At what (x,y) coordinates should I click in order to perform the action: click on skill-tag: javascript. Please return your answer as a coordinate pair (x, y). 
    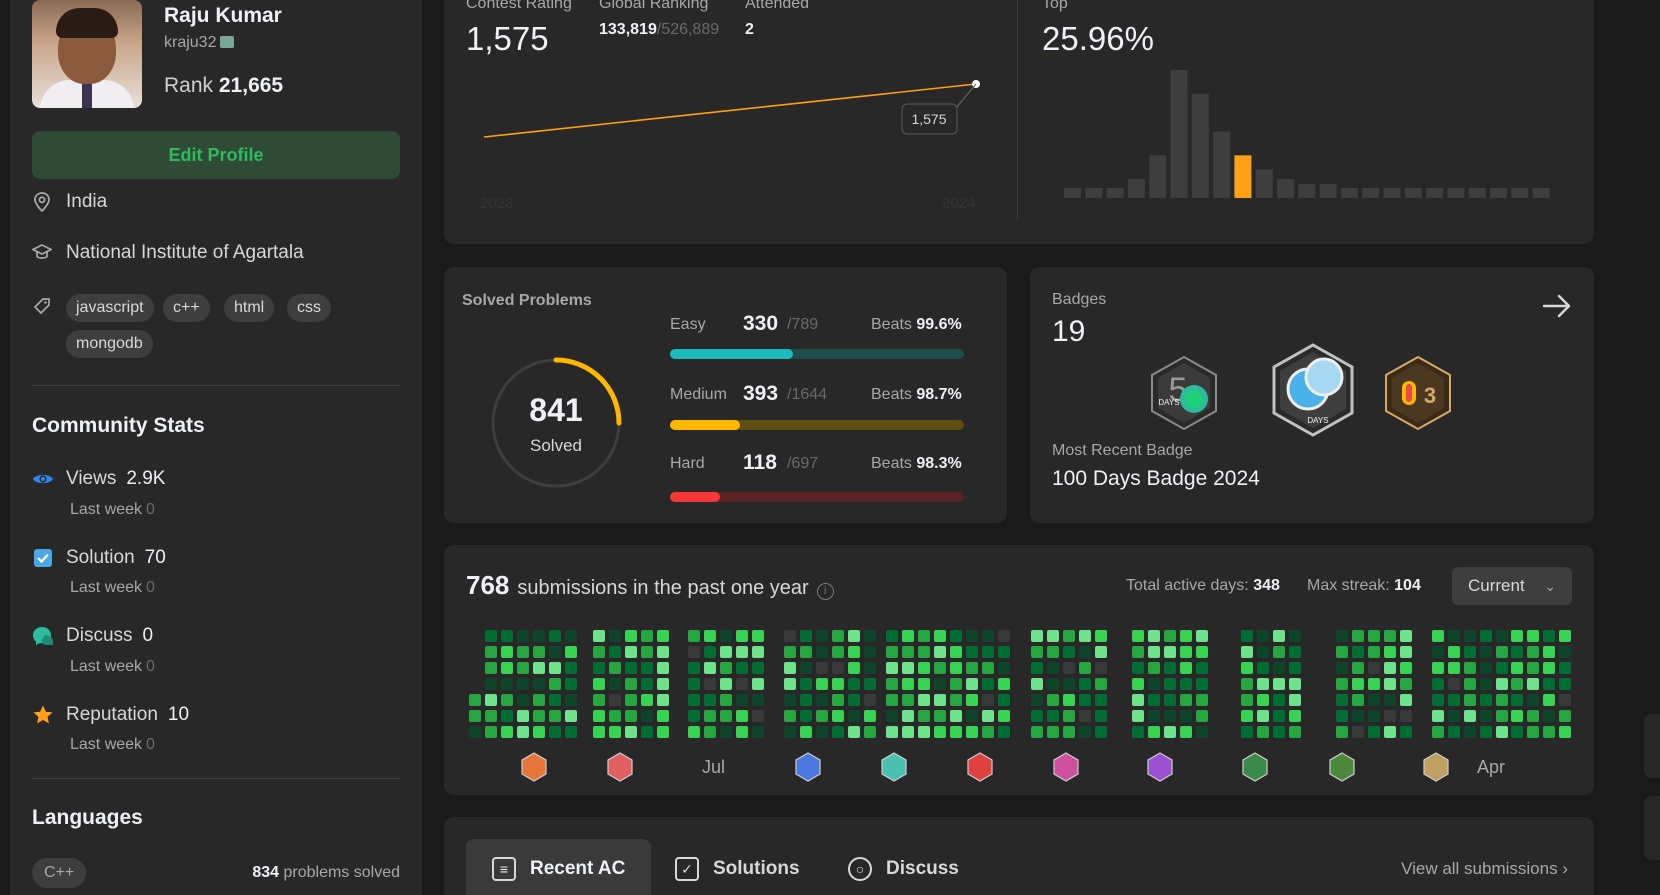
    Looking at the image, I should click on (110, 308).